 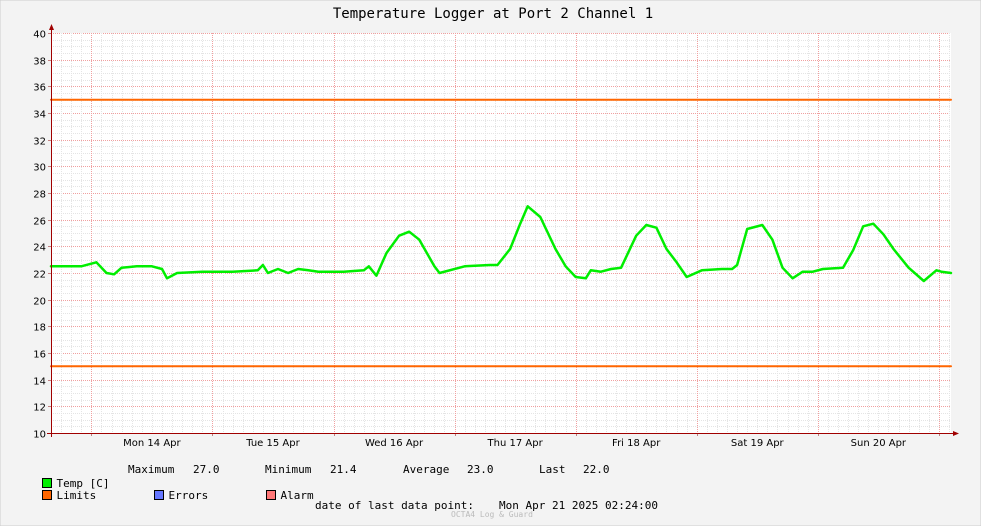 What do you see at coordinates (39, 115) in the screenshot?
I see `y-tick-label: 34` at bounding box center [39, 115].